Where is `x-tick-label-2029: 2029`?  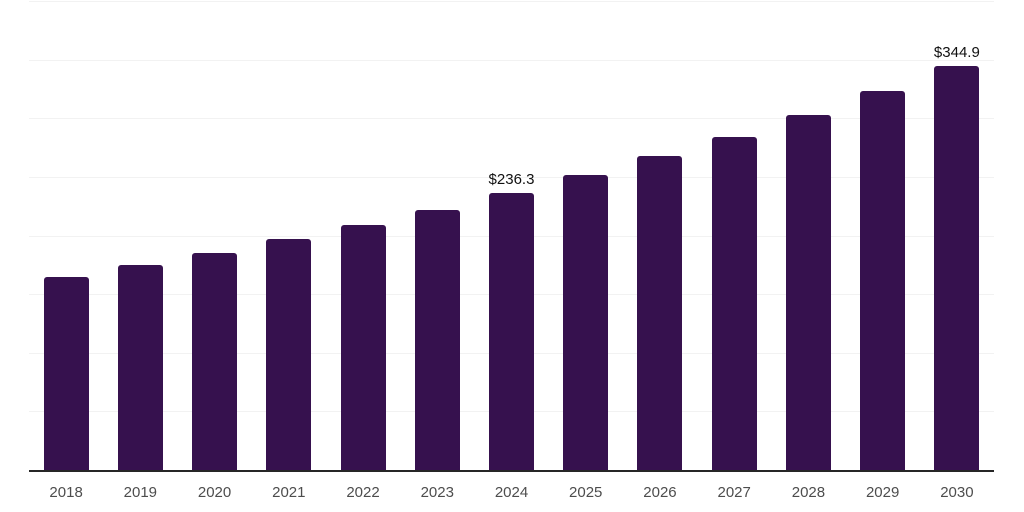 x-tick-label-2029: 2029 is located at coordinates (882, 492).